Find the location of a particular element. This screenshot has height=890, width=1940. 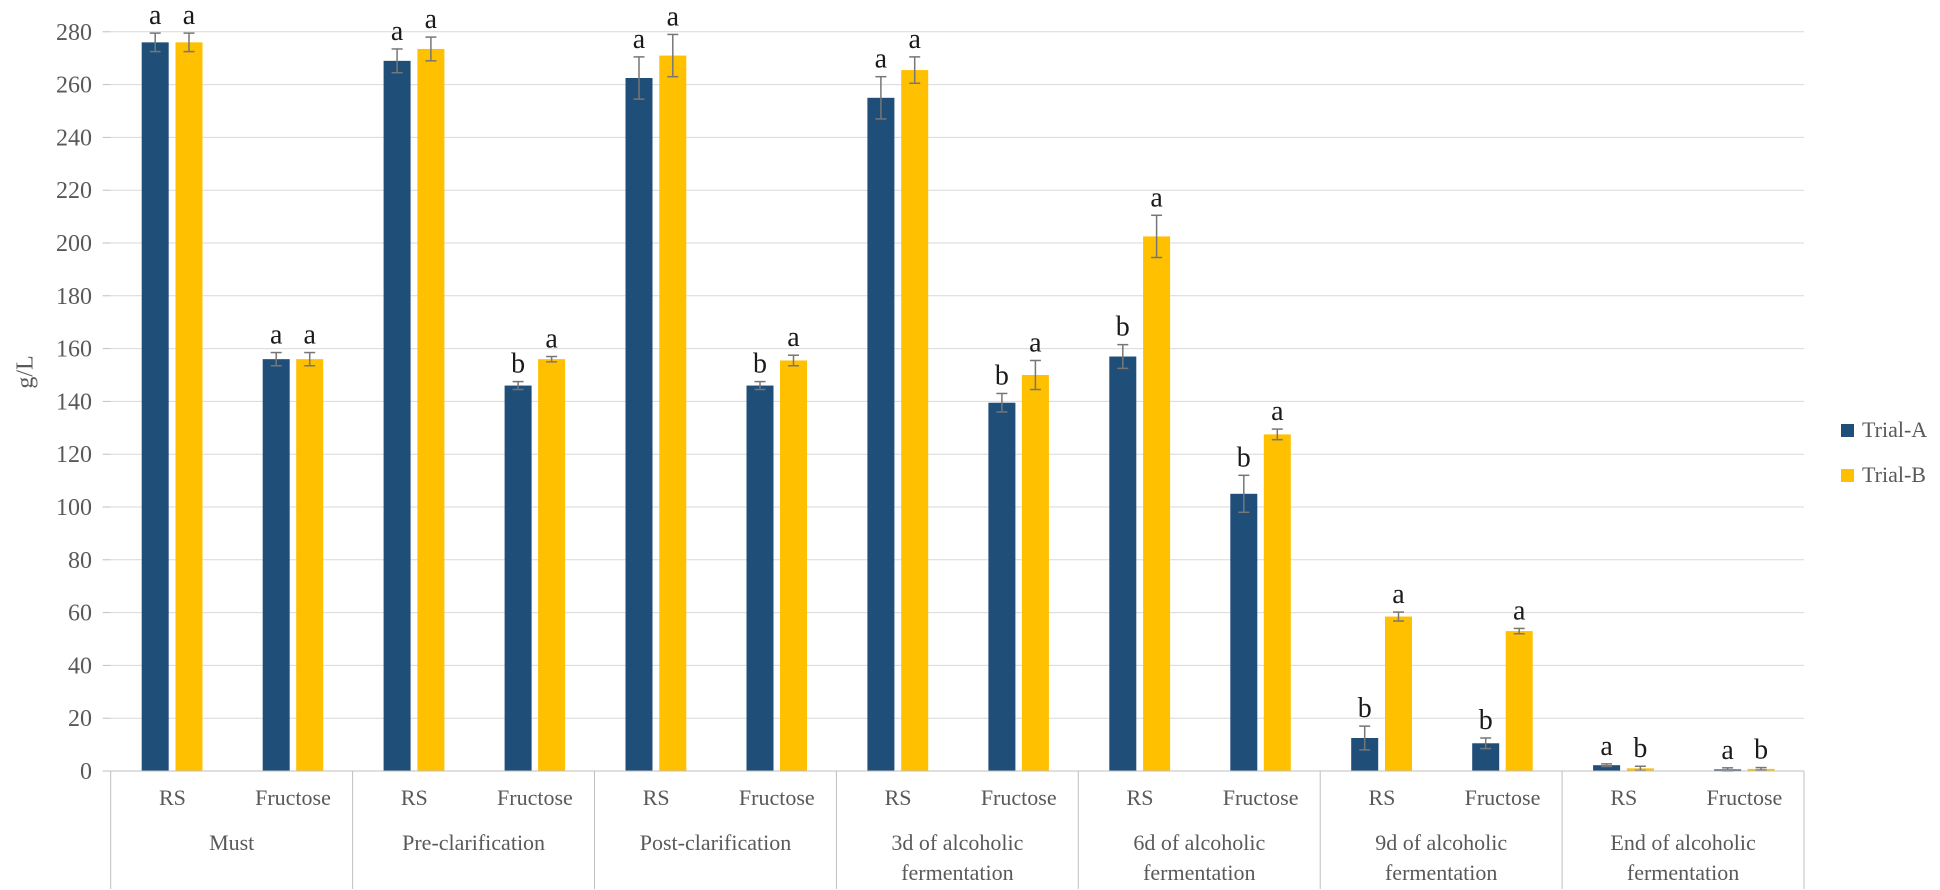

y-axis-tick-label: 80 is located at coordinates (80, 561).